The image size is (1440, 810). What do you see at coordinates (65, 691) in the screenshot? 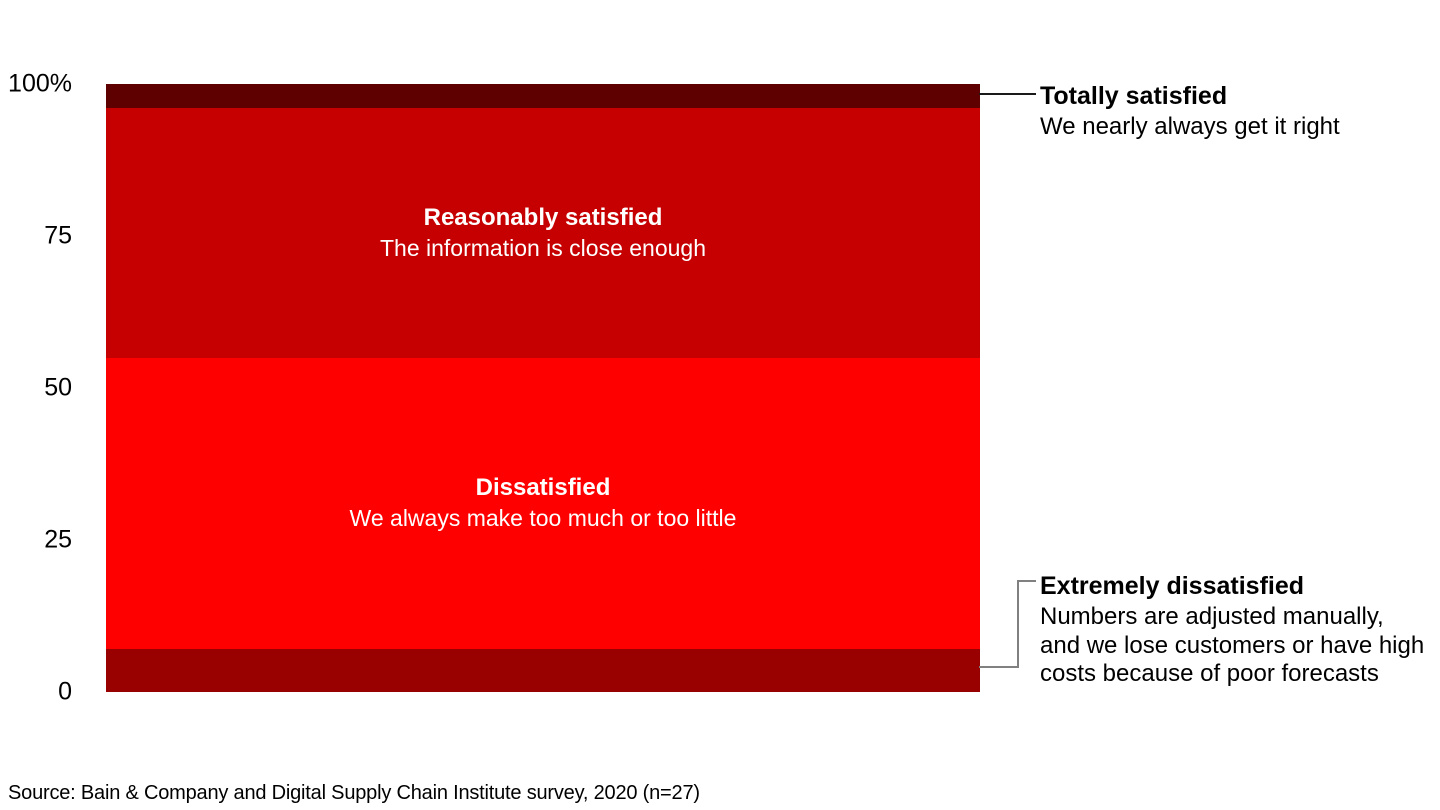
I see `y-axis-tick-0: 0` at bounding box center [65, 691].